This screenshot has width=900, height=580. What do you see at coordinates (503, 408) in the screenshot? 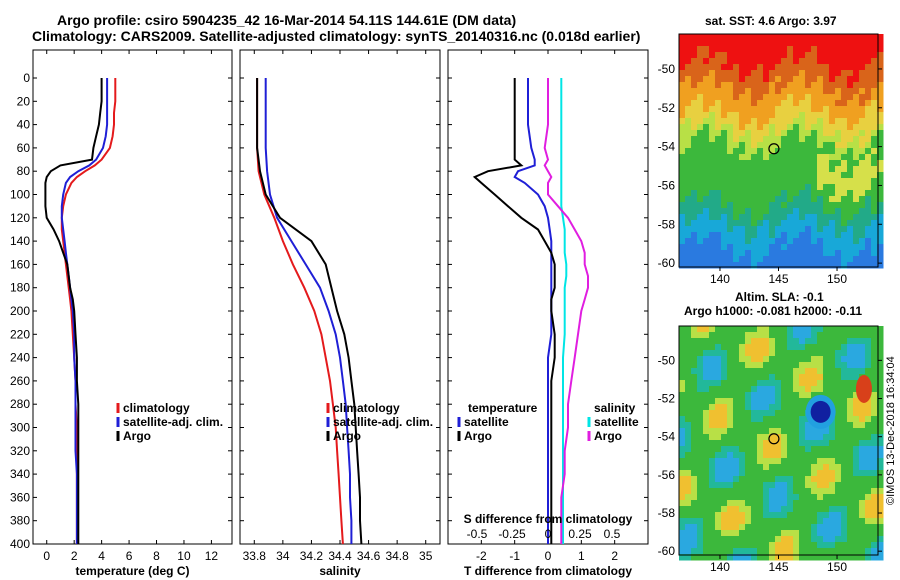
I see `diff-legend-left-title: temperature` at bounding box center [503, 408].